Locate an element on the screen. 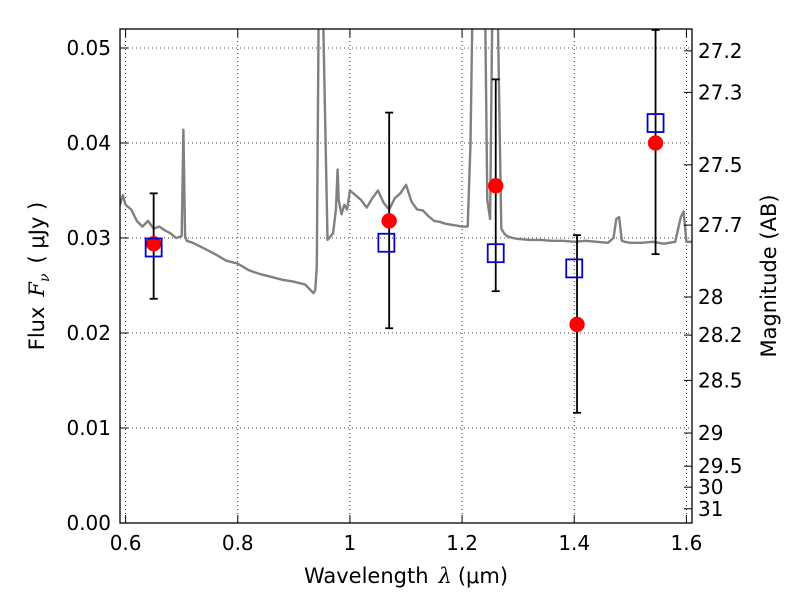 This screenshot has width=800, height=600. x-tick-label: 1 is located at coordinates (350, 543).